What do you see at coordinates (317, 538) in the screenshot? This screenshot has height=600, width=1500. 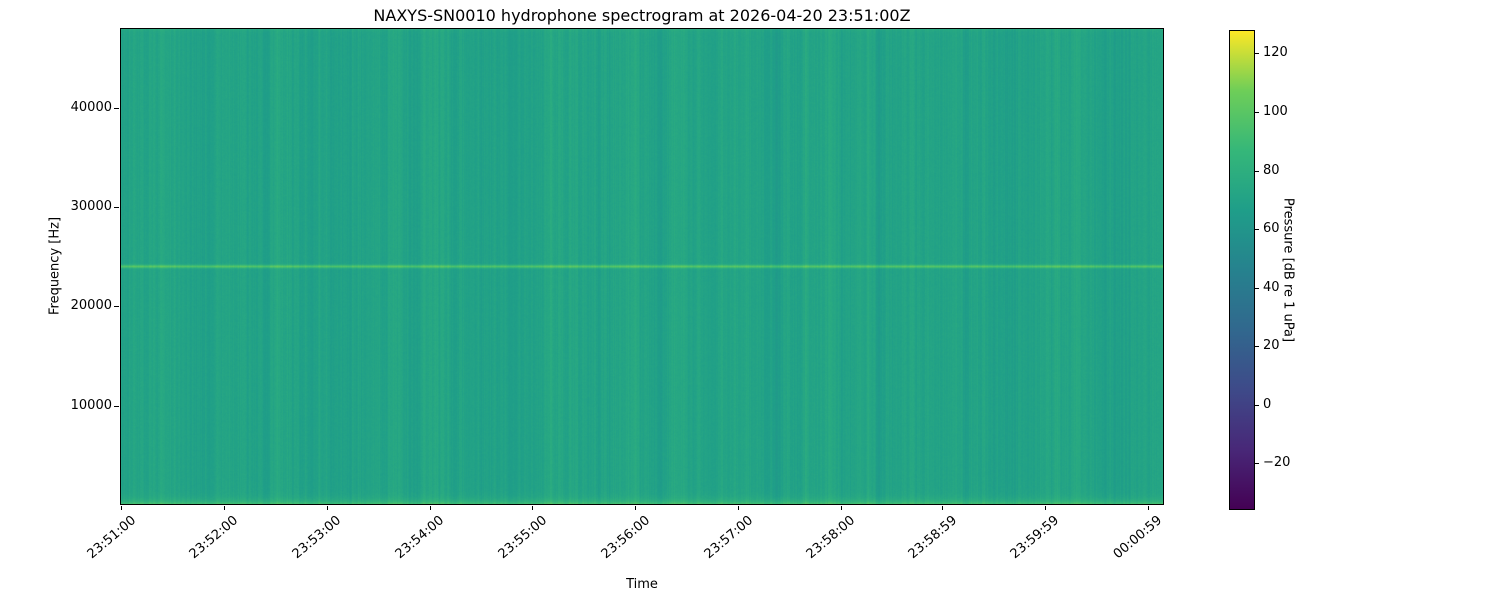 I see `x-tick-label: 23:53:00` at bounding box center [317, 538].